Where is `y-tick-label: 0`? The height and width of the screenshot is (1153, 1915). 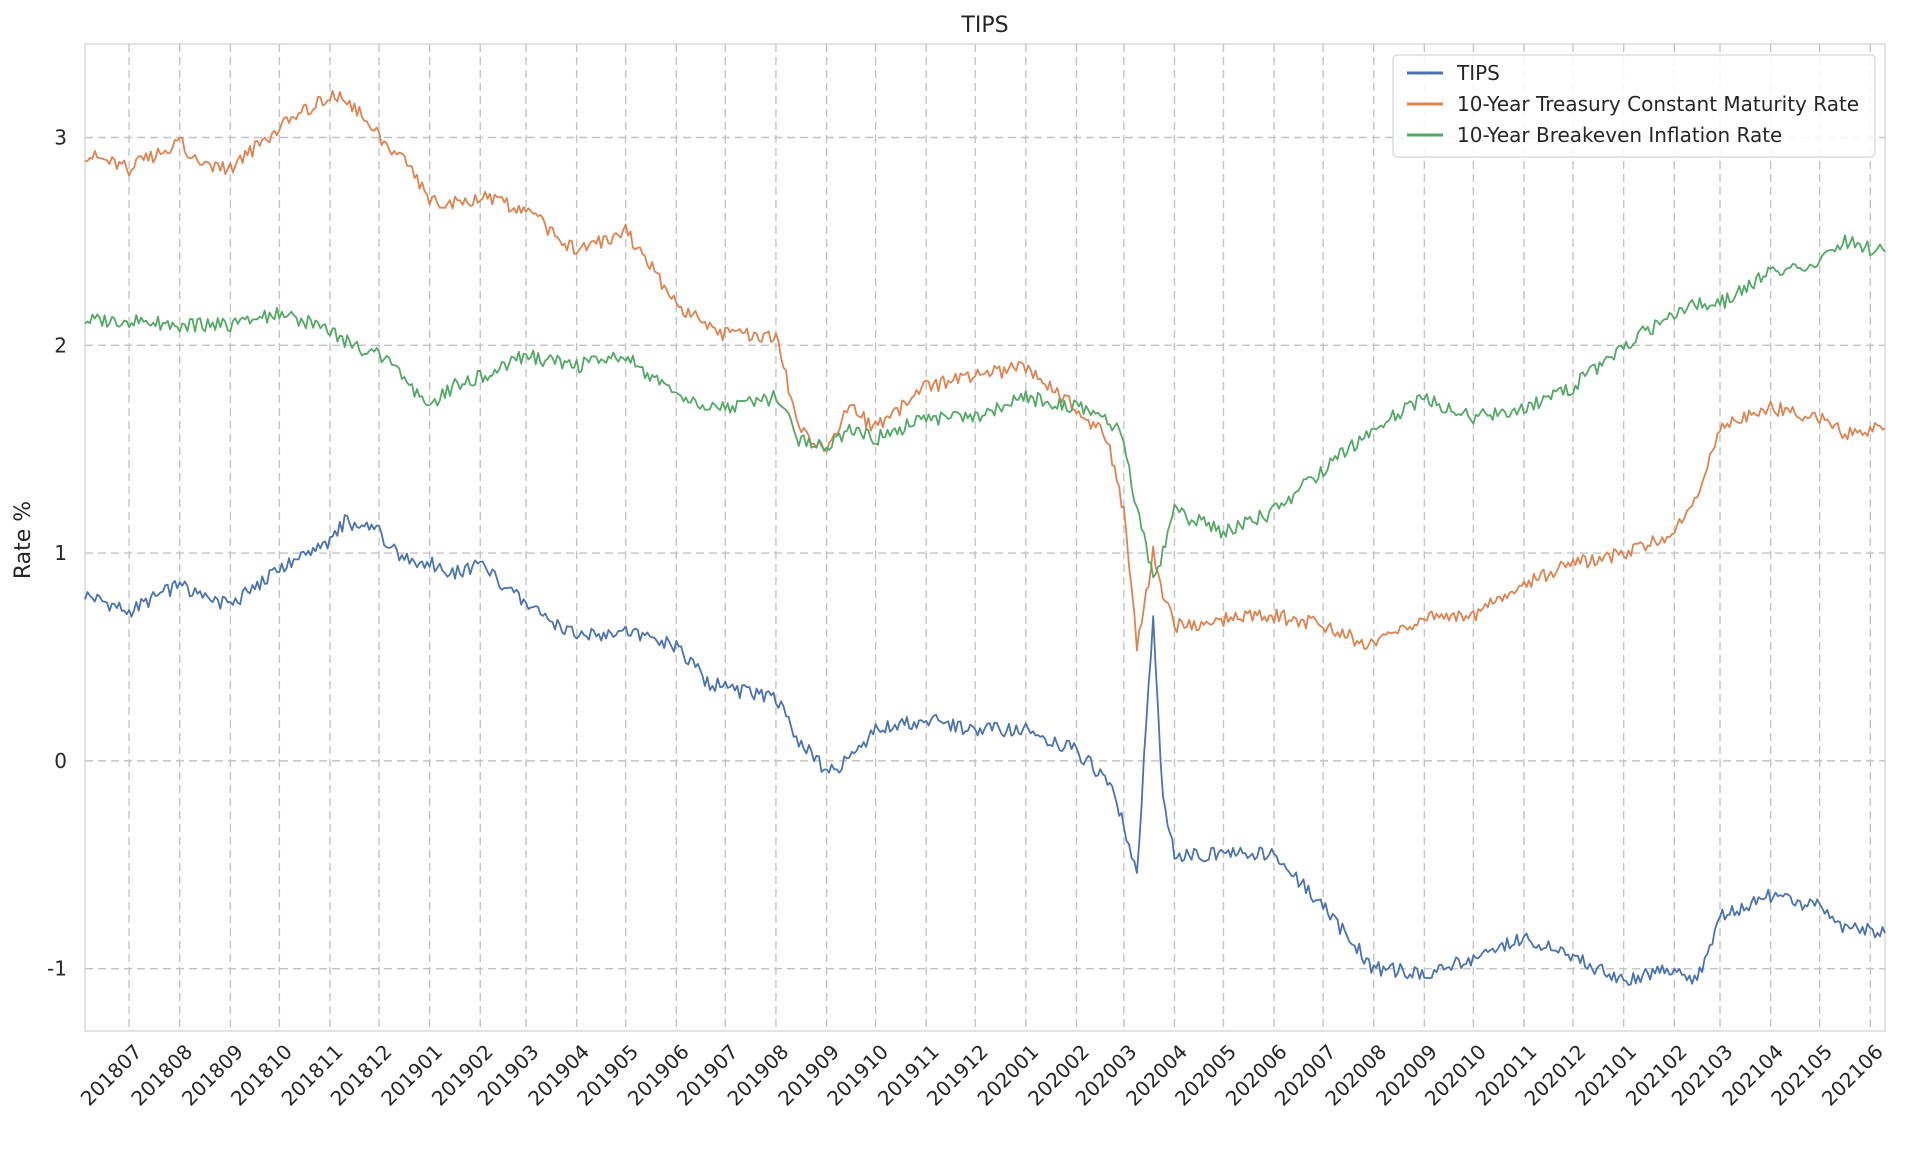 y-tick-label: 0 is located at coordinates (60, 761).